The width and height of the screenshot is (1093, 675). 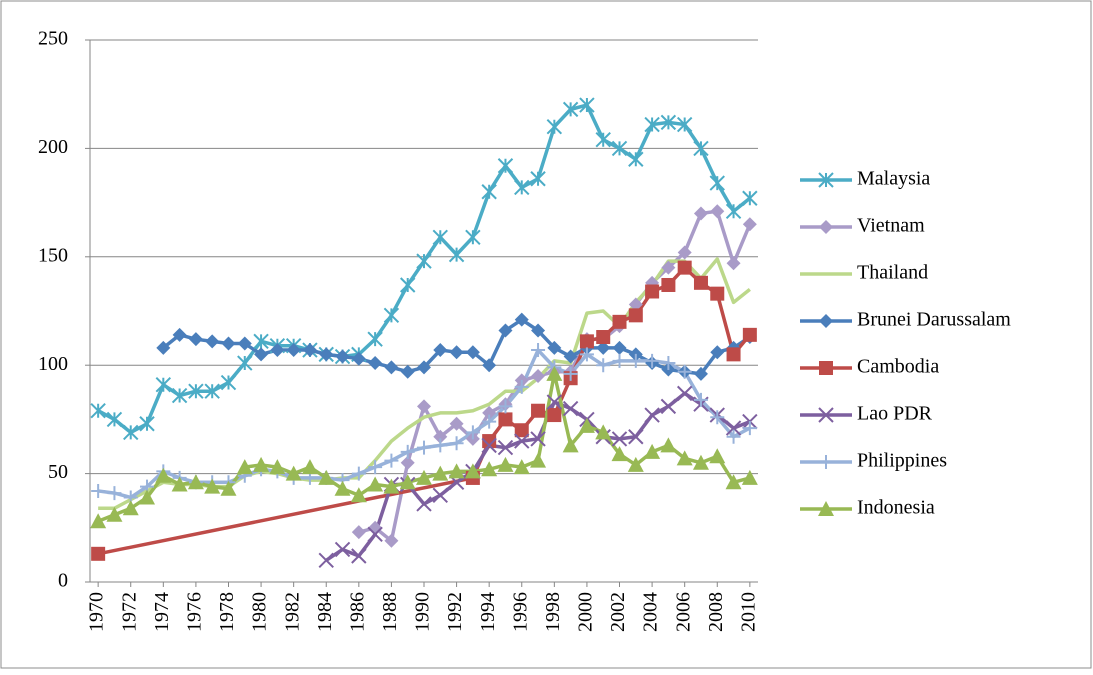 I want to click on x-tick-label: 1998, so click(x=553, y=612).